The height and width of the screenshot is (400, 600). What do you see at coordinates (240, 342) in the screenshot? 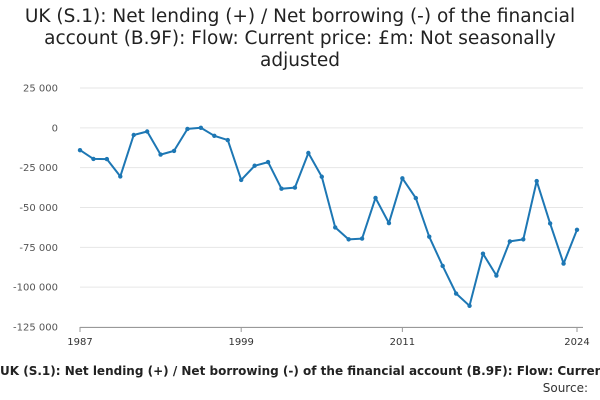
I see `x-tick-label: 1999` at bounding box center [240, 342].